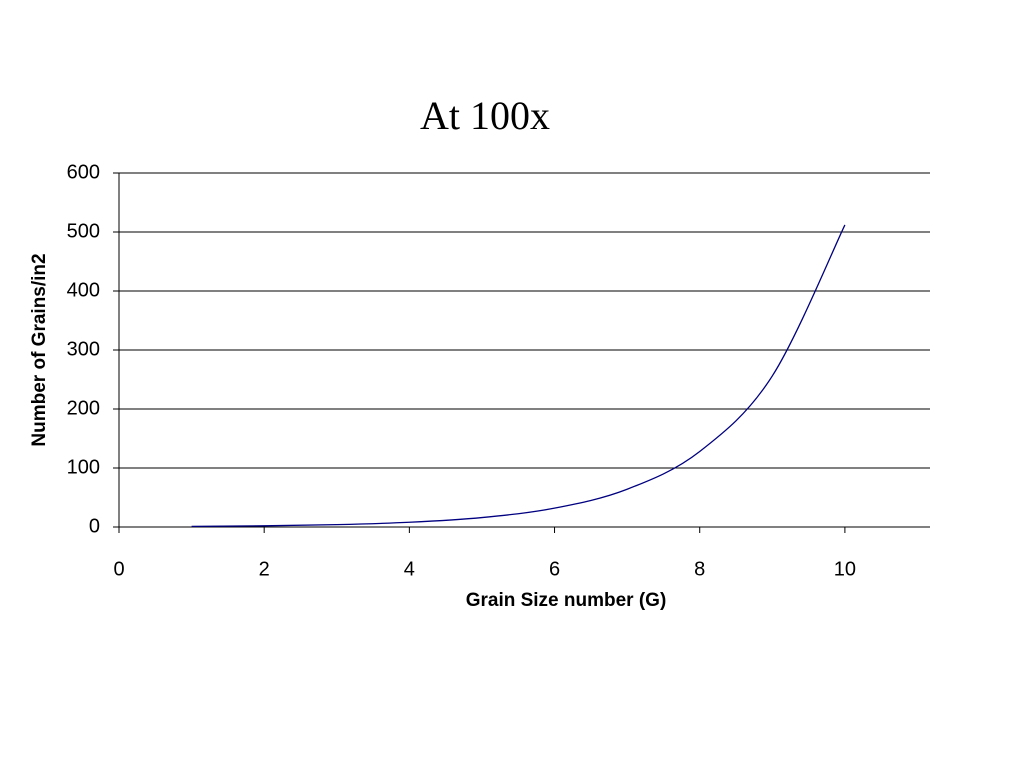 This screenshot has width=1024, height=768. Describe the element at coordinates (83, 172) in the screenshot. I see `y-tick-label: 600` at that location.